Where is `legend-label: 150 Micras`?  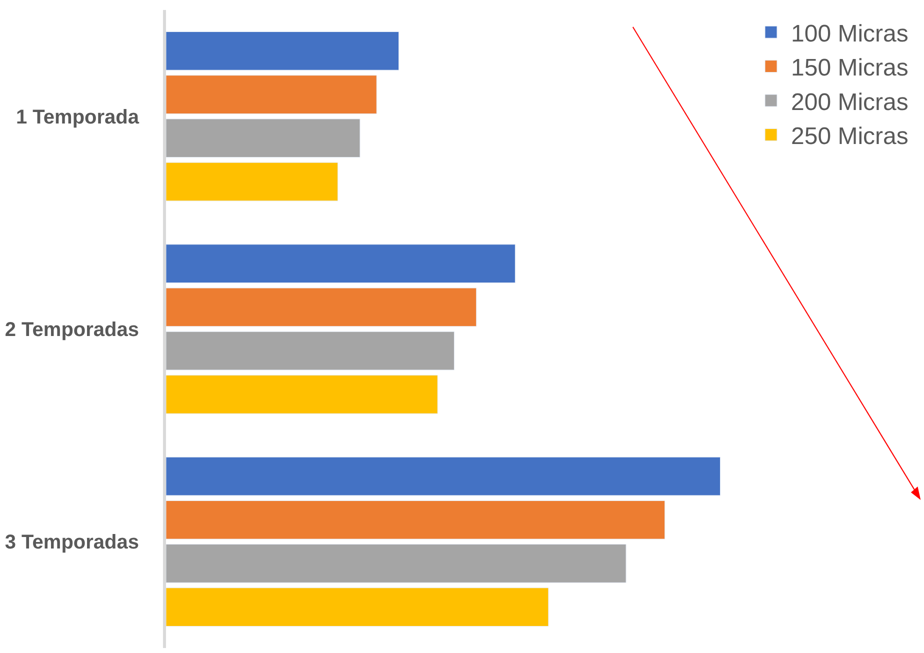 legend-label: 150 Micras is located at coordinates (849, 68).